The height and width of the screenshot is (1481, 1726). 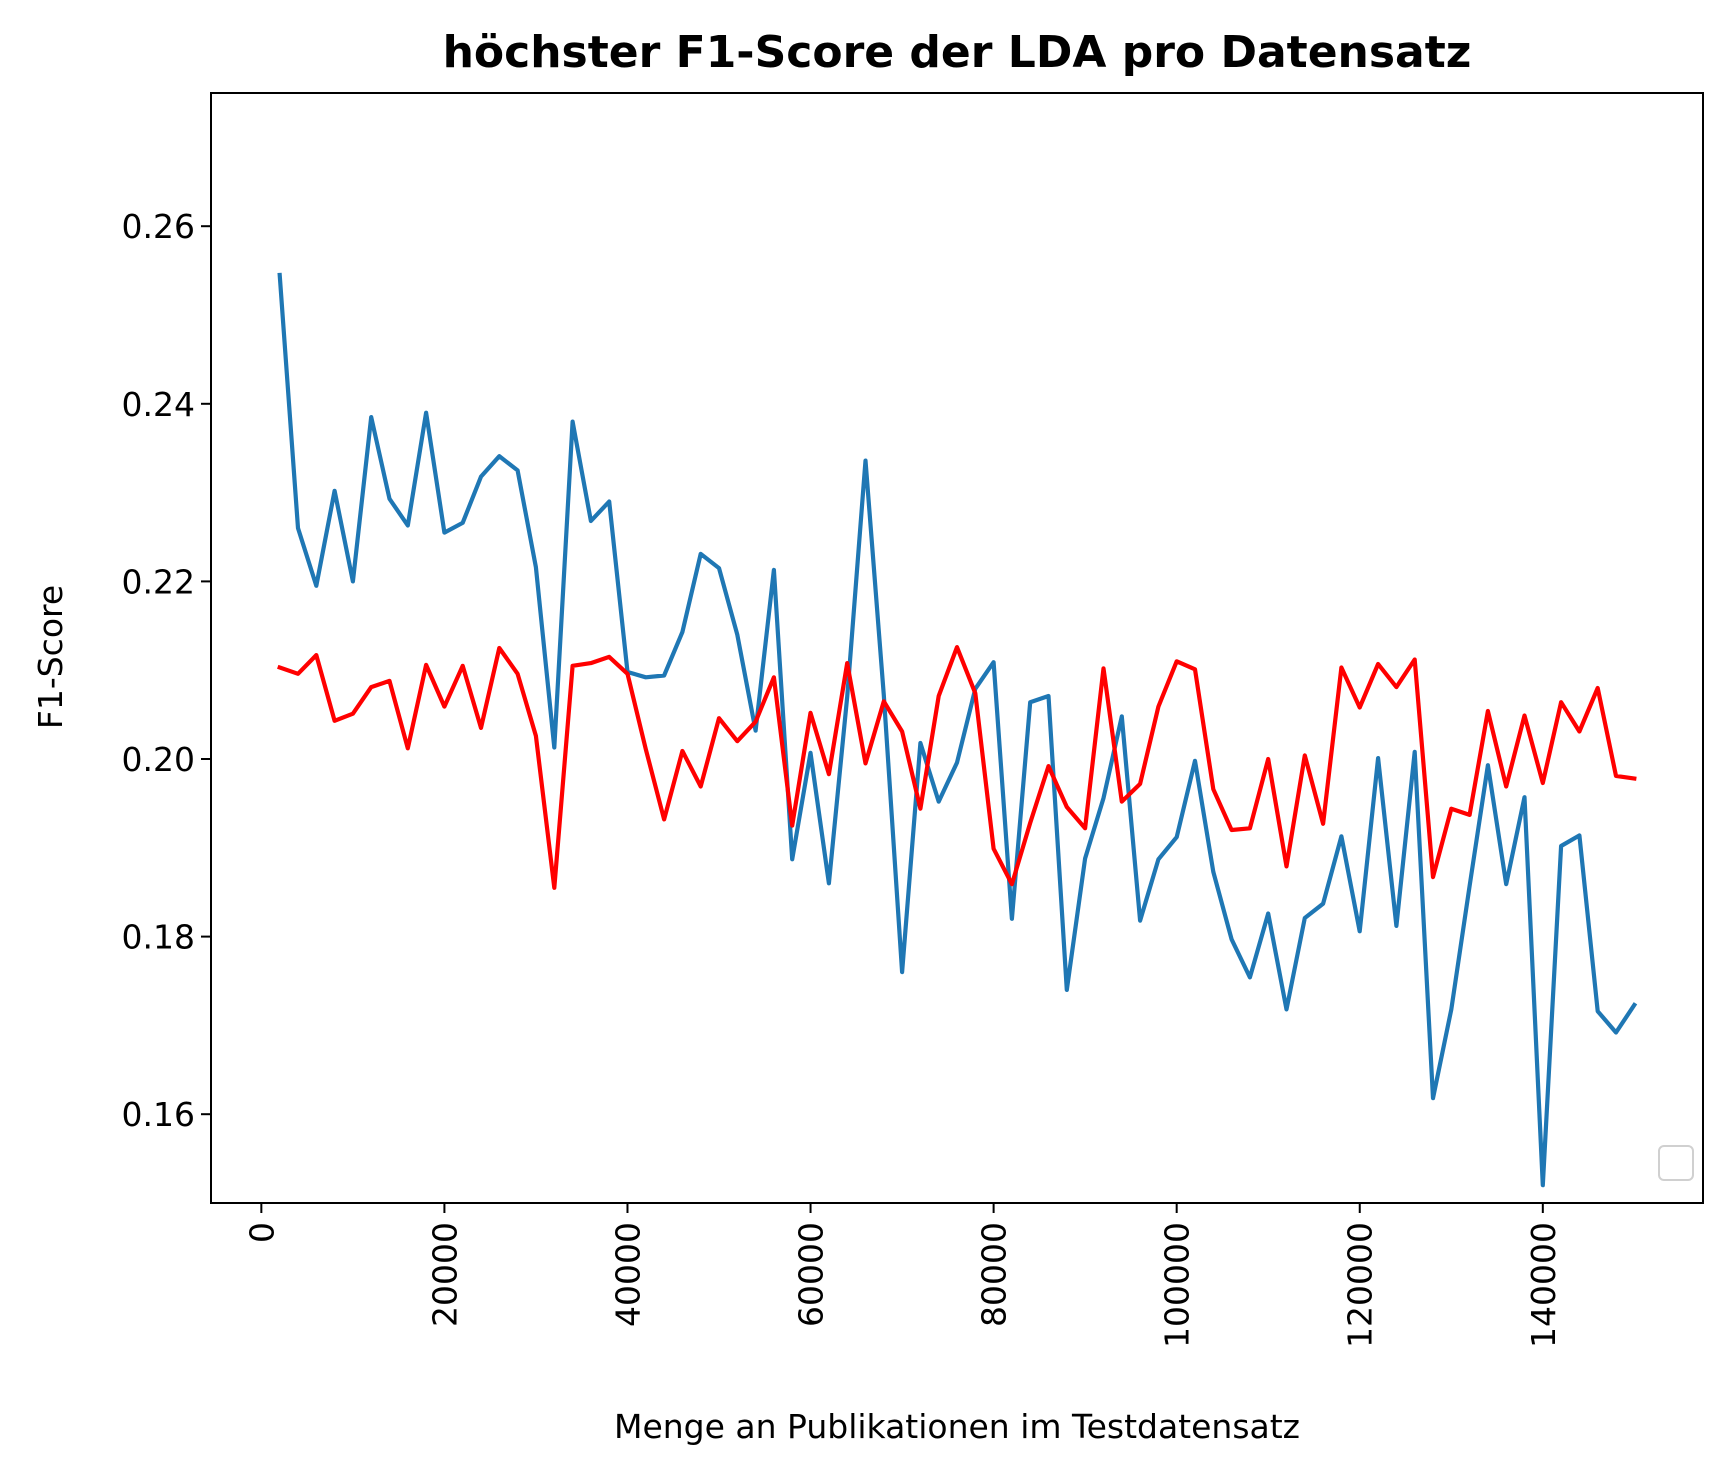 What do you see at coordinates (50, 657) in the screenshot?
I see `y-axis-label: F1-Score` at bounding box center [50, 657].